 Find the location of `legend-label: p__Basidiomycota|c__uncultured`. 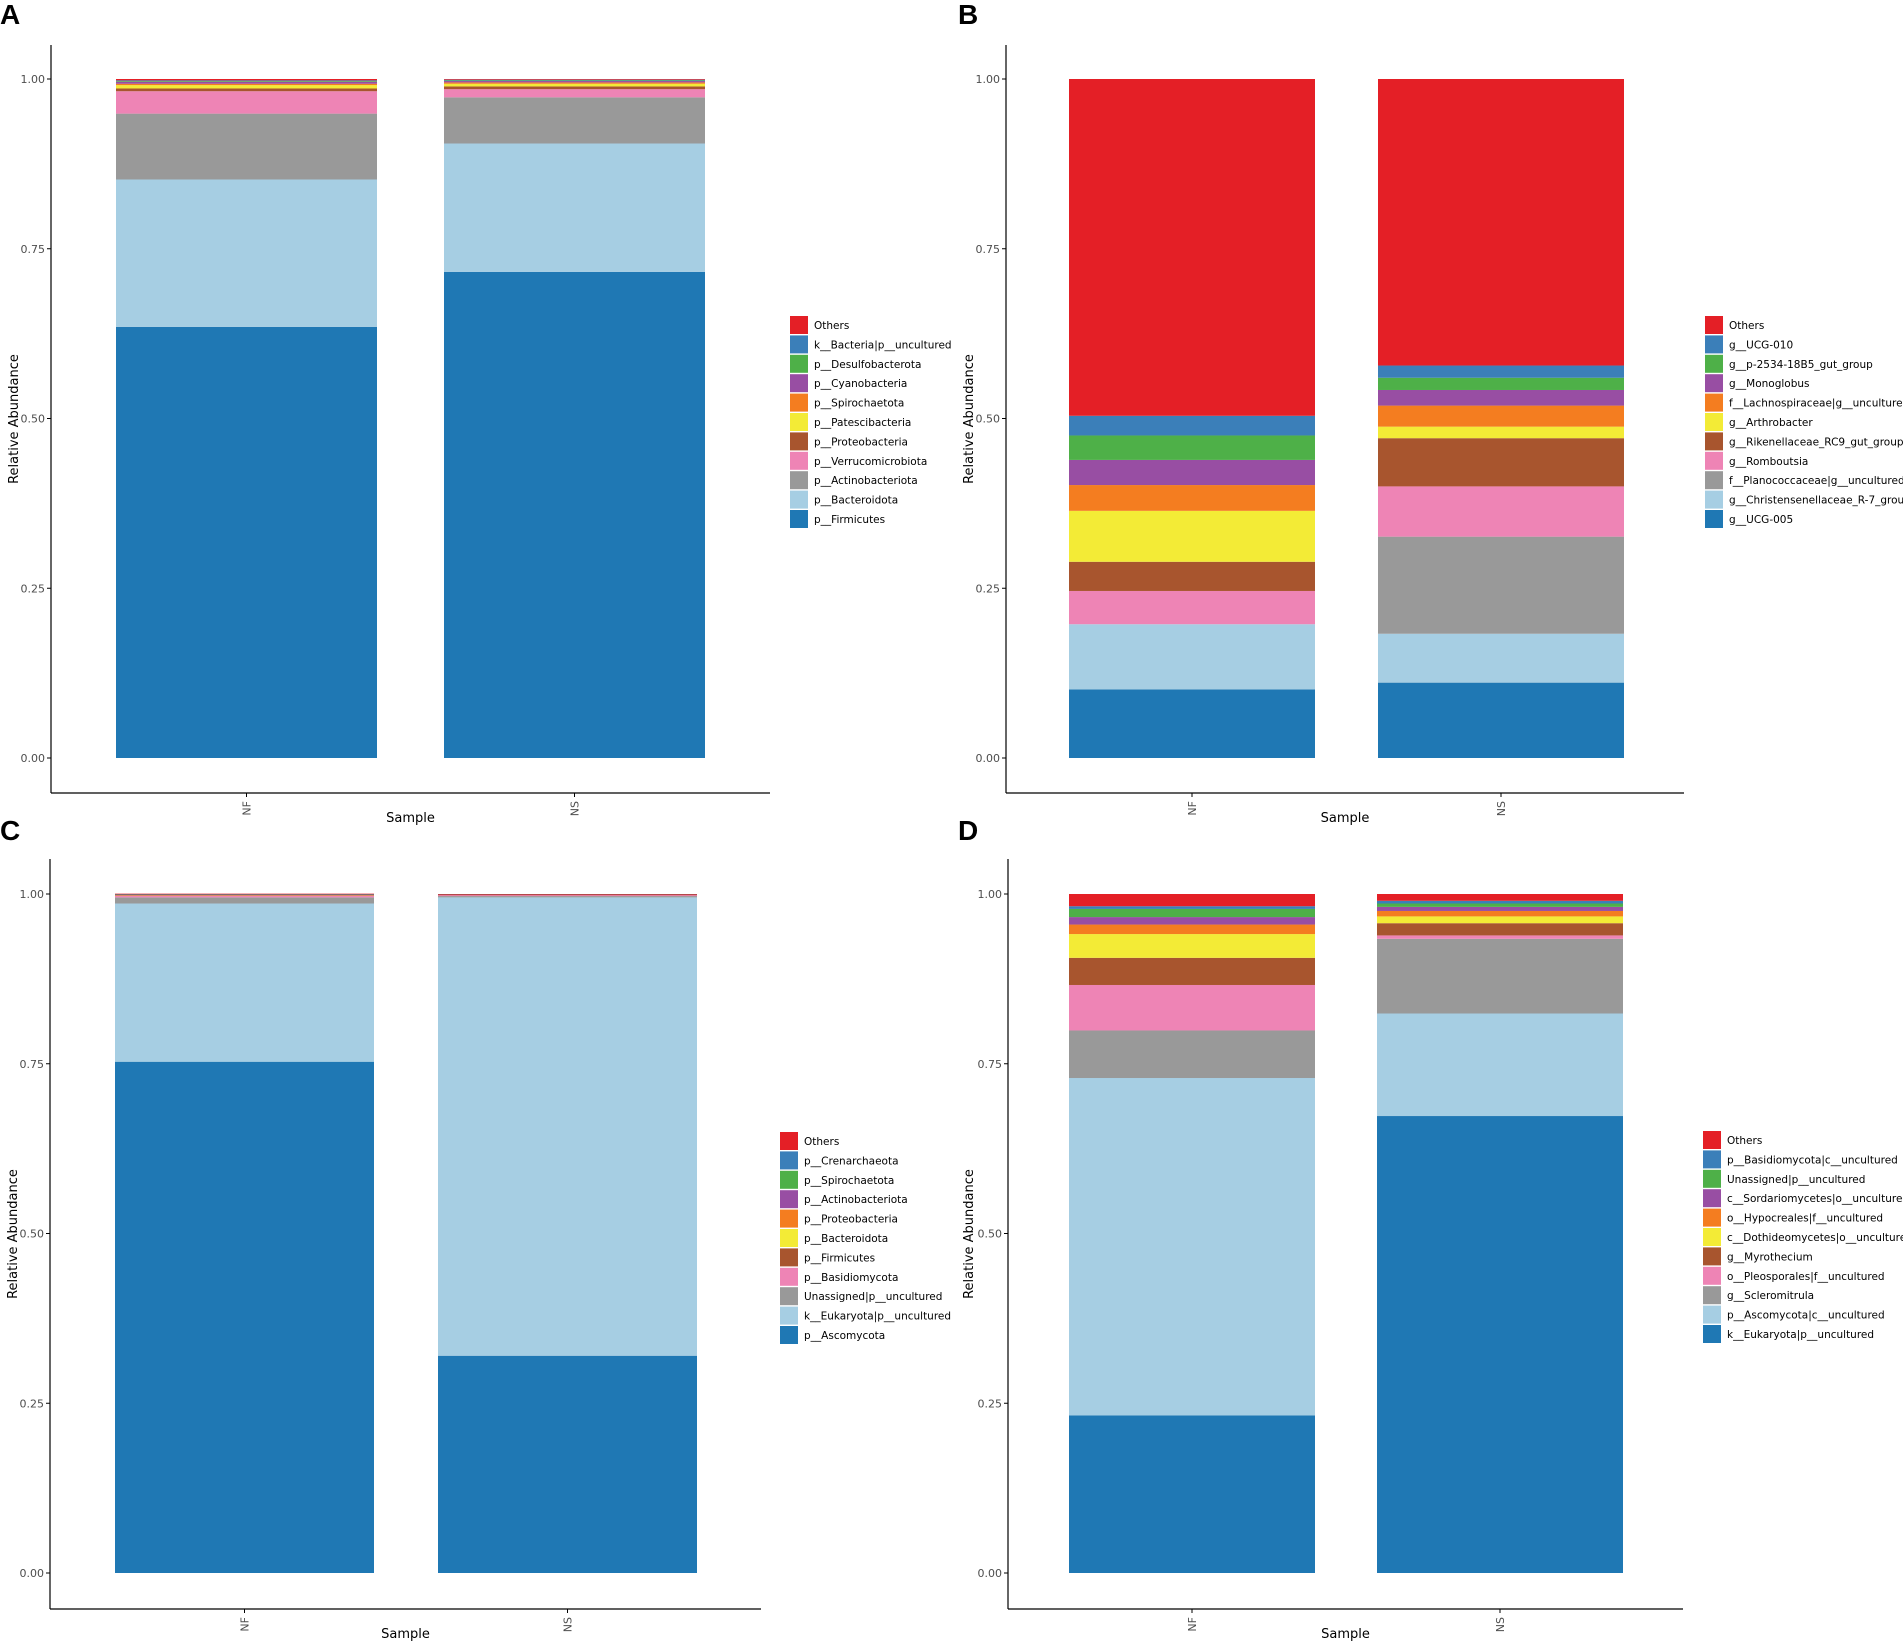

legend-label: p__Basidiomycota|c__uncultured is located at coordinates (1812, 1160).